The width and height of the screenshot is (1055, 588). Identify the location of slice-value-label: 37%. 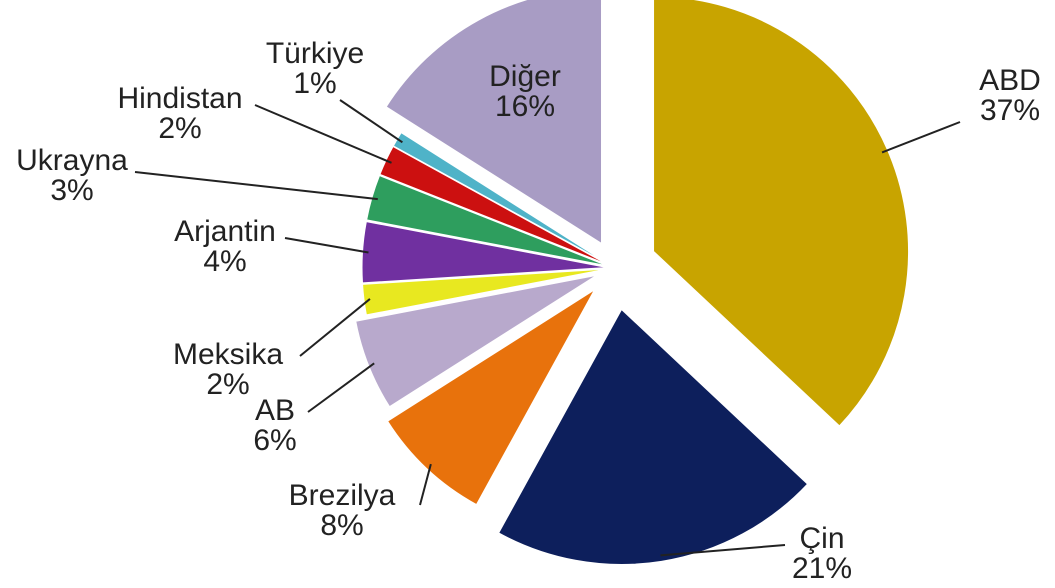
(1010, 110).